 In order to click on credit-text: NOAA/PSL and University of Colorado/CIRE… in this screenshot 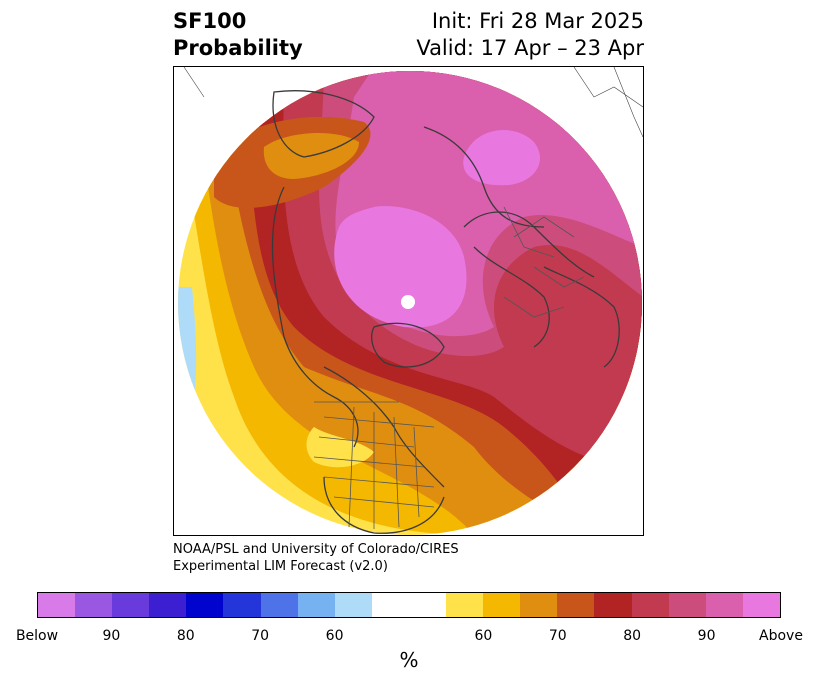, I will do `click(316, 558)`.